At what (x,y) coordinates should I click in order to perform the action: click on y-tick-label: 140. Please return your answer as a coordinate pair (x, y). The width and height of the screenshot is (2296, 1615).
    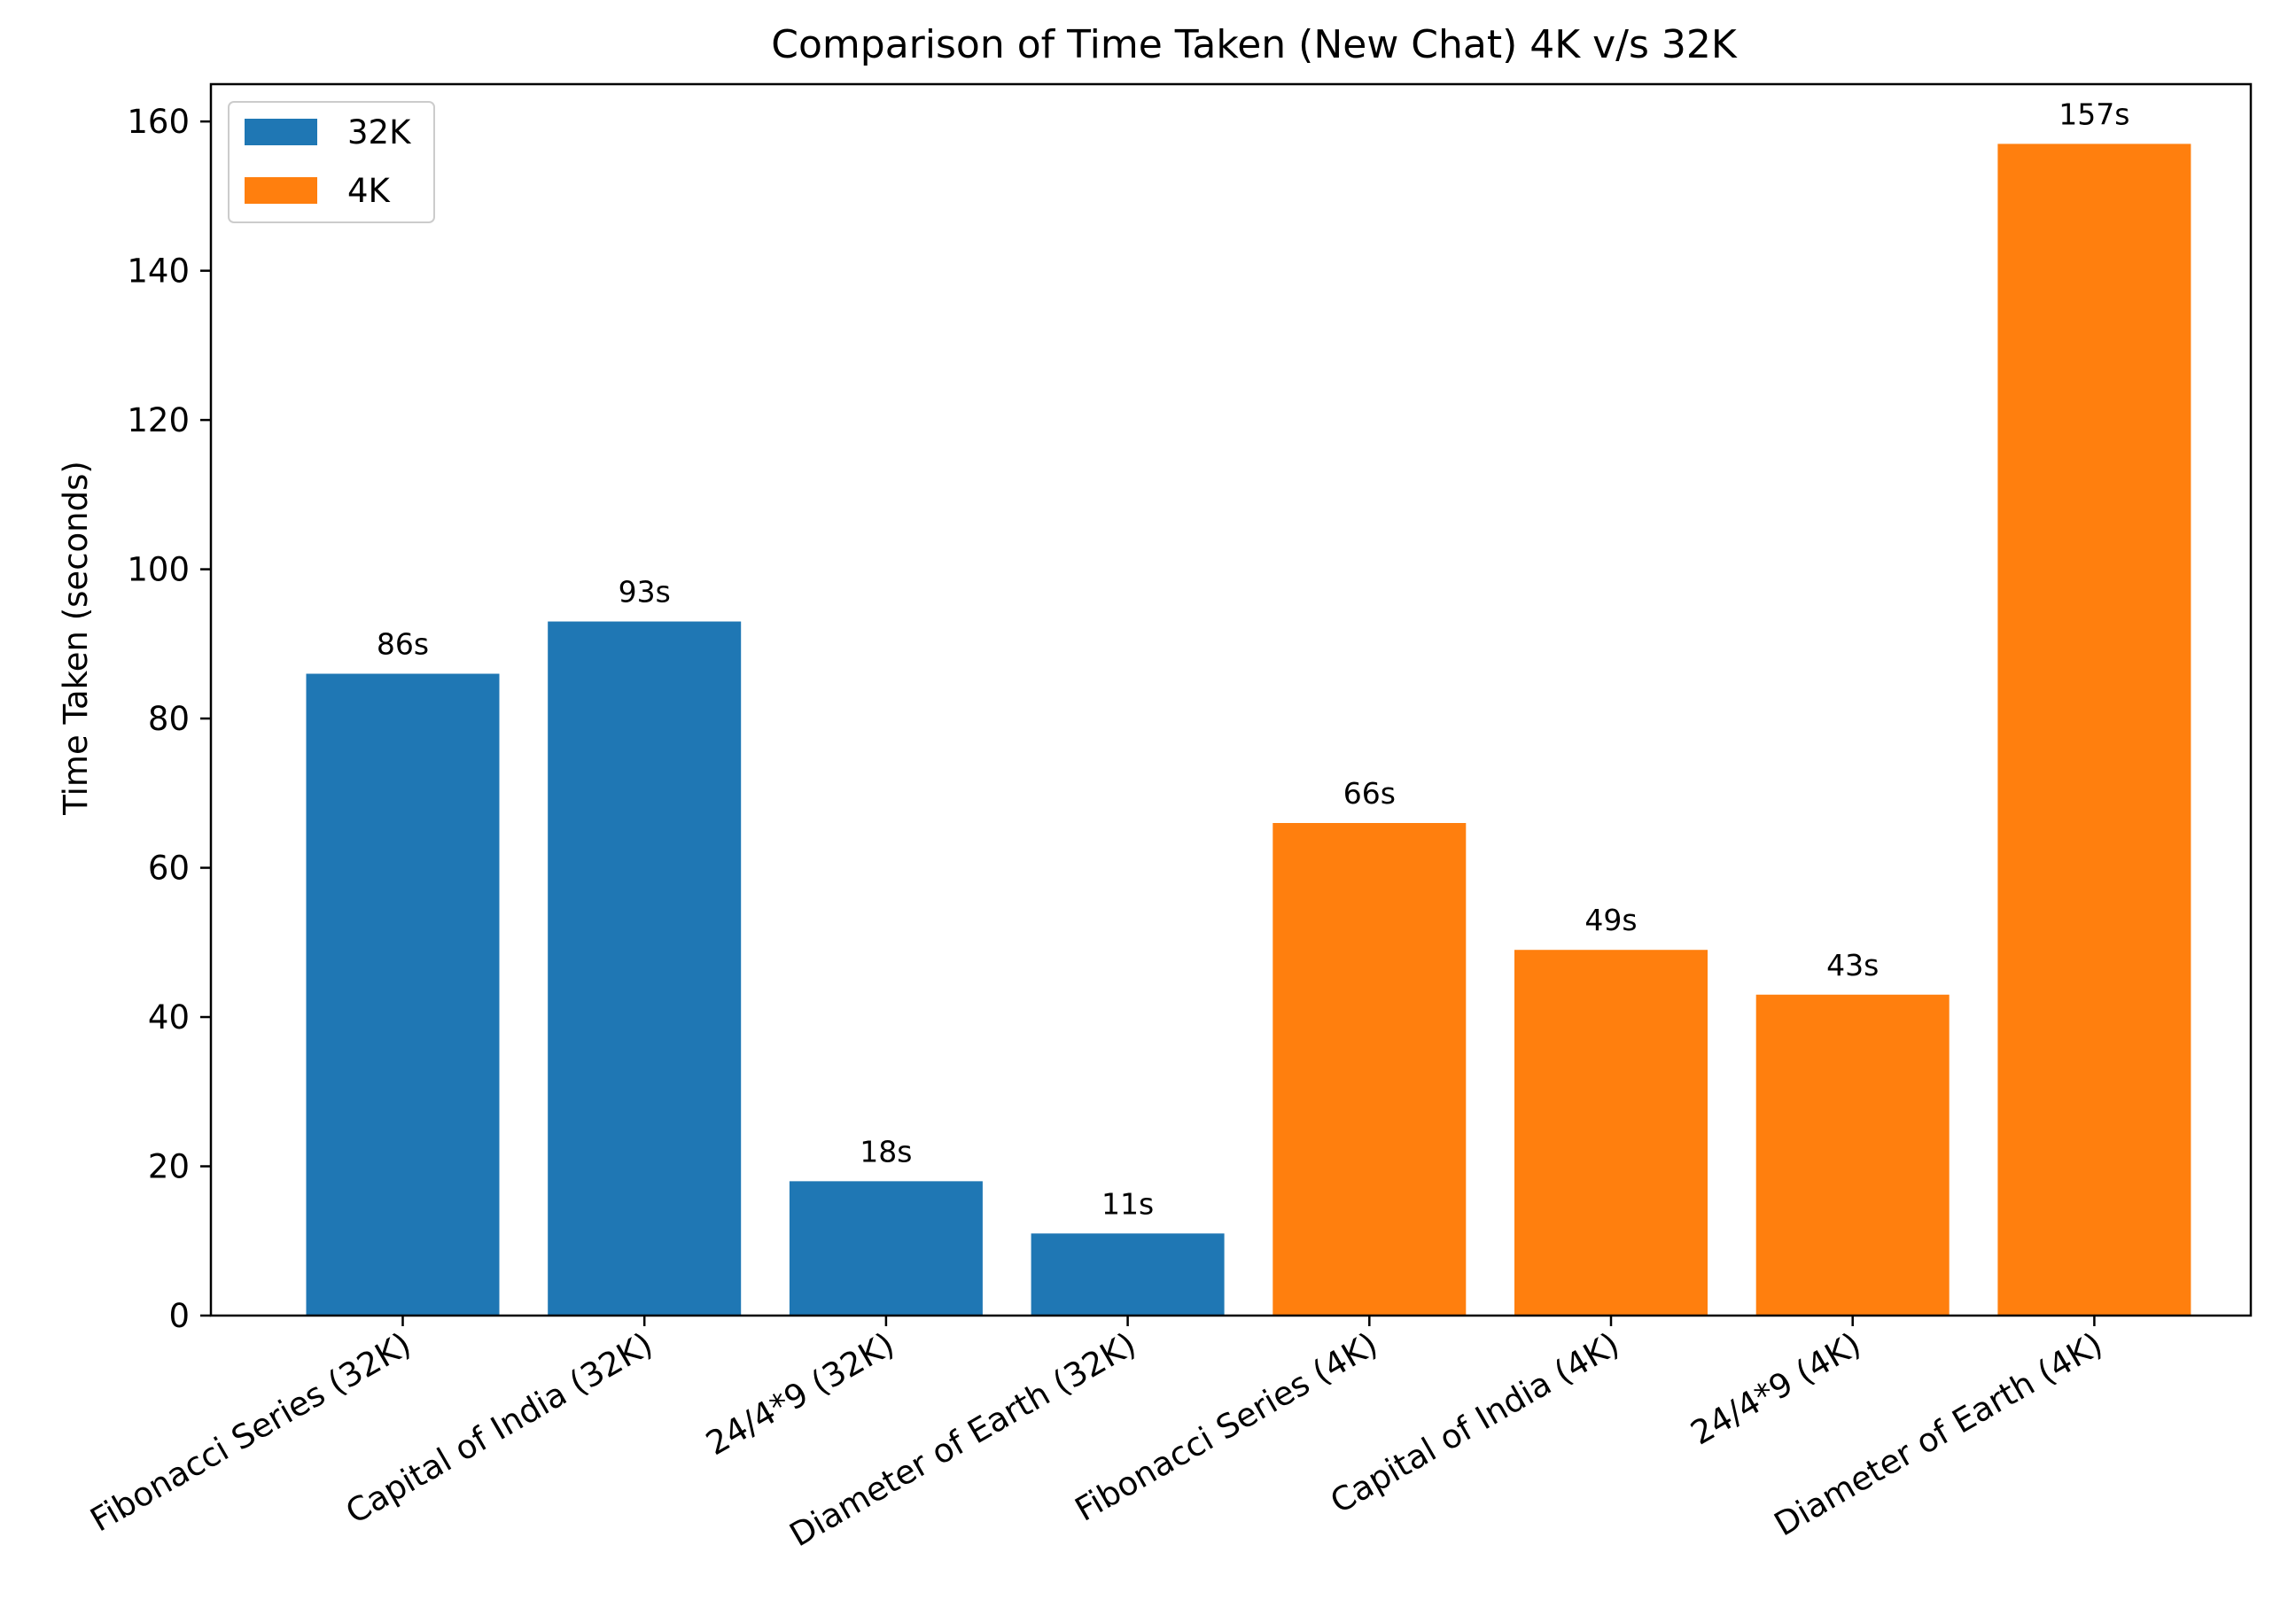
    Looking at the image, I should click on (158, 272).